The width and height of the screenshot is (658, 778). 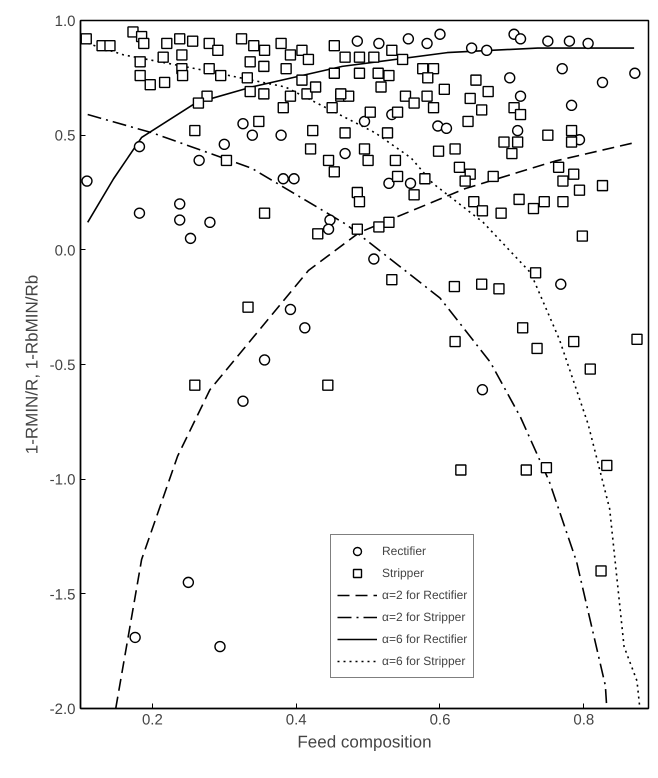 What do you see at coordinates (32, 364) in the screenshot?
I see `y-axis-title: 1-RMIN/R, 1-RbMIN/Rb` at bounding box center [32, 364].